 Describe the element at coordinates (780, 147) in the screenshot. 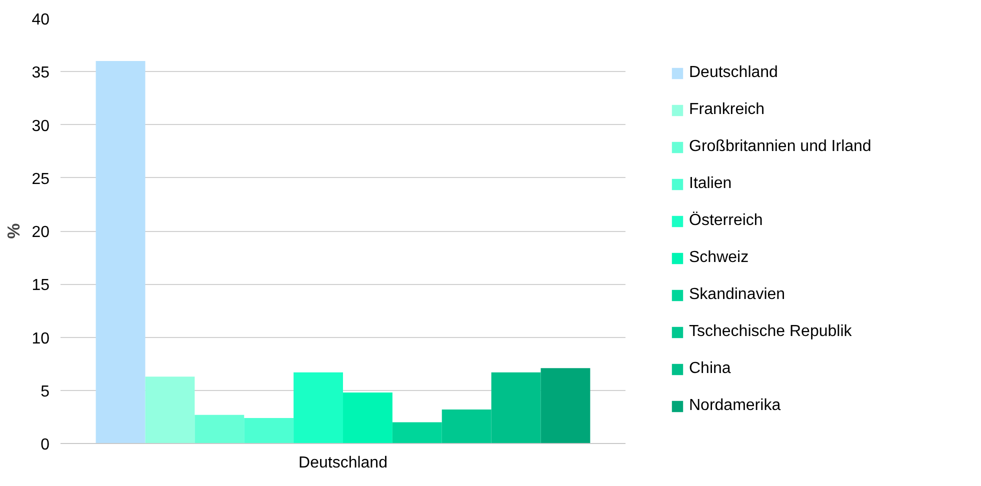

I see `legend-label: Großbritannien und Irland` at that location.